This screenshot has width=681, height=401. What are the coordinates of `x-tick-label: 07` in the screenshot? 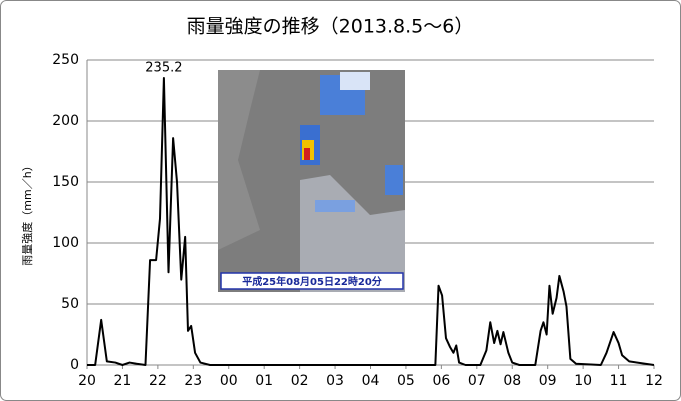 It's located at (477, 381).